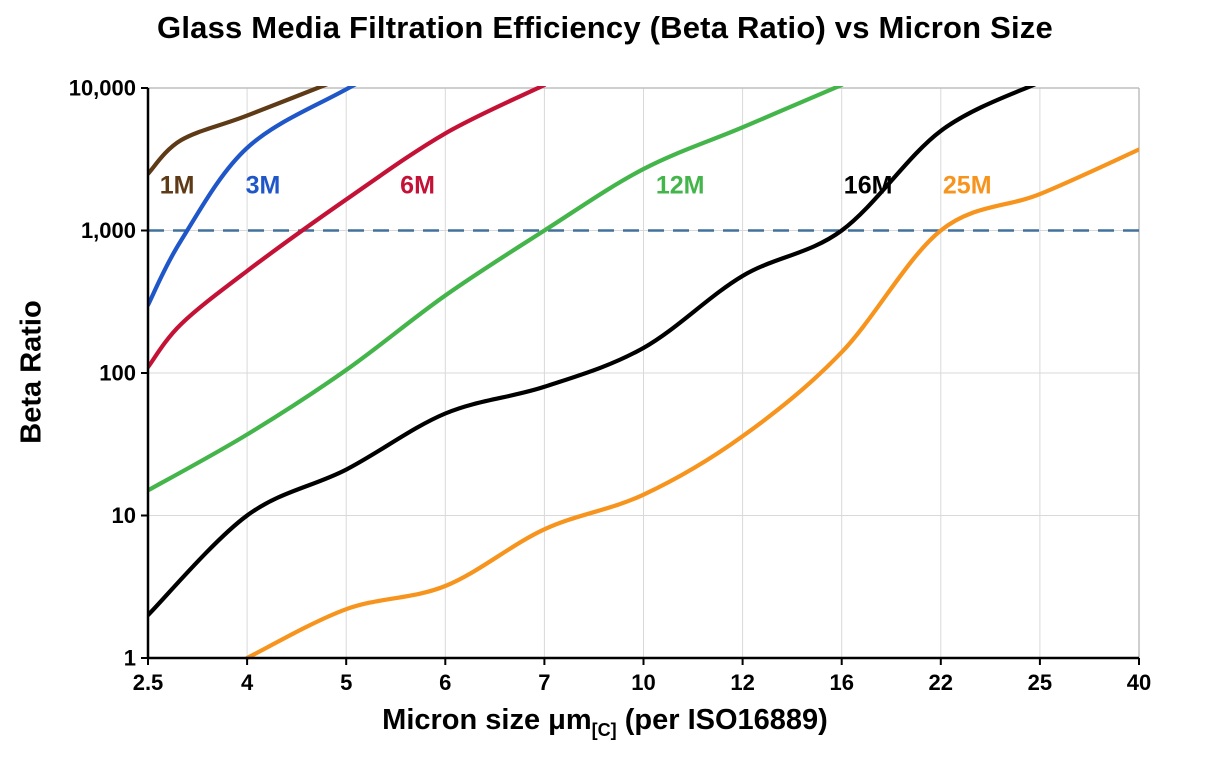 The width and height of the screenshot is (1210, 770). What do you see at coordinates (238, 131) in the screenshot?
I see `series-curve-1M` at bounding box center [238, 131].